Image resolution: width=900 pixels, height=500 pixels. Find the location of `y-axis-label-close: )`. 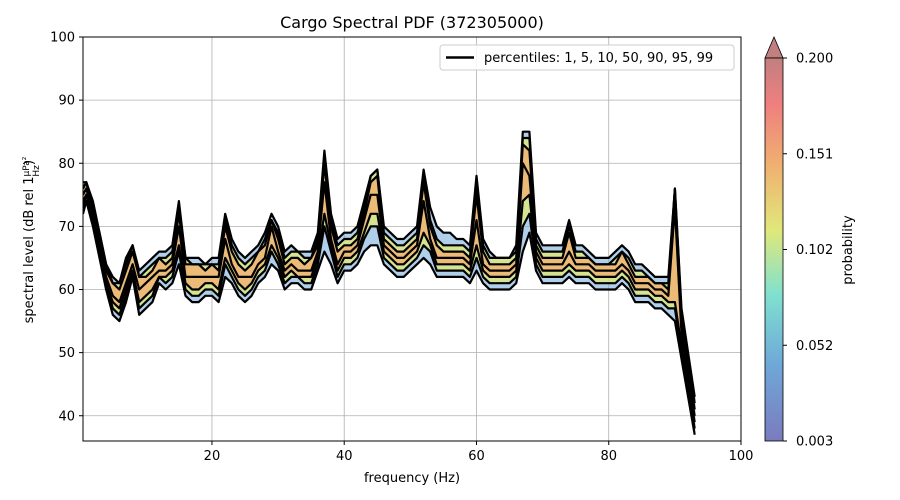

y-axis-label-close: ) is located at coordinates (29, 162).